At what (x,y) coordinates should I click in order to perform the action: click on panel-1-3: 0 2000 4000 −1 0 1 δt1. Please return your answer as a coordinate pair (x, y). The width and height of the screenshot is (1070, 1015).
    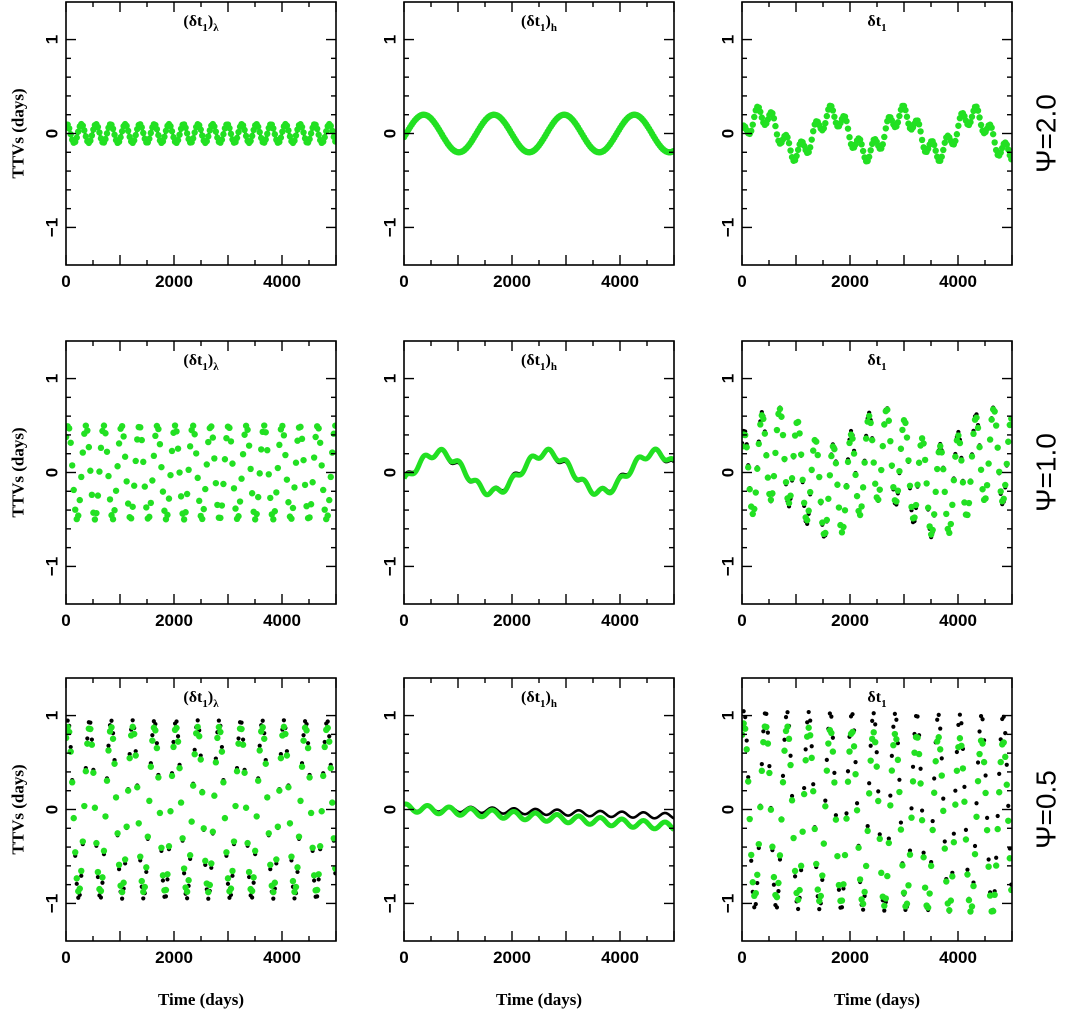
    Looking at the image, I should click on (866, 146).